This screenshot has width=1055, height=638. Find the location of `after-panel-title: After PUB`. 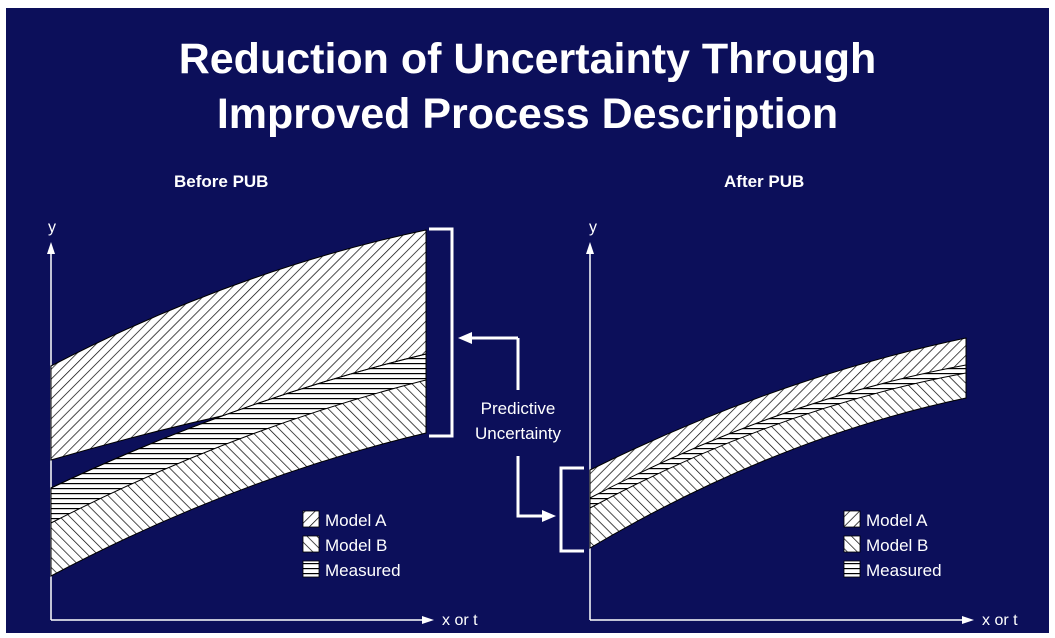

after-panel-title: After PUB is located at coordinates (764, 181).